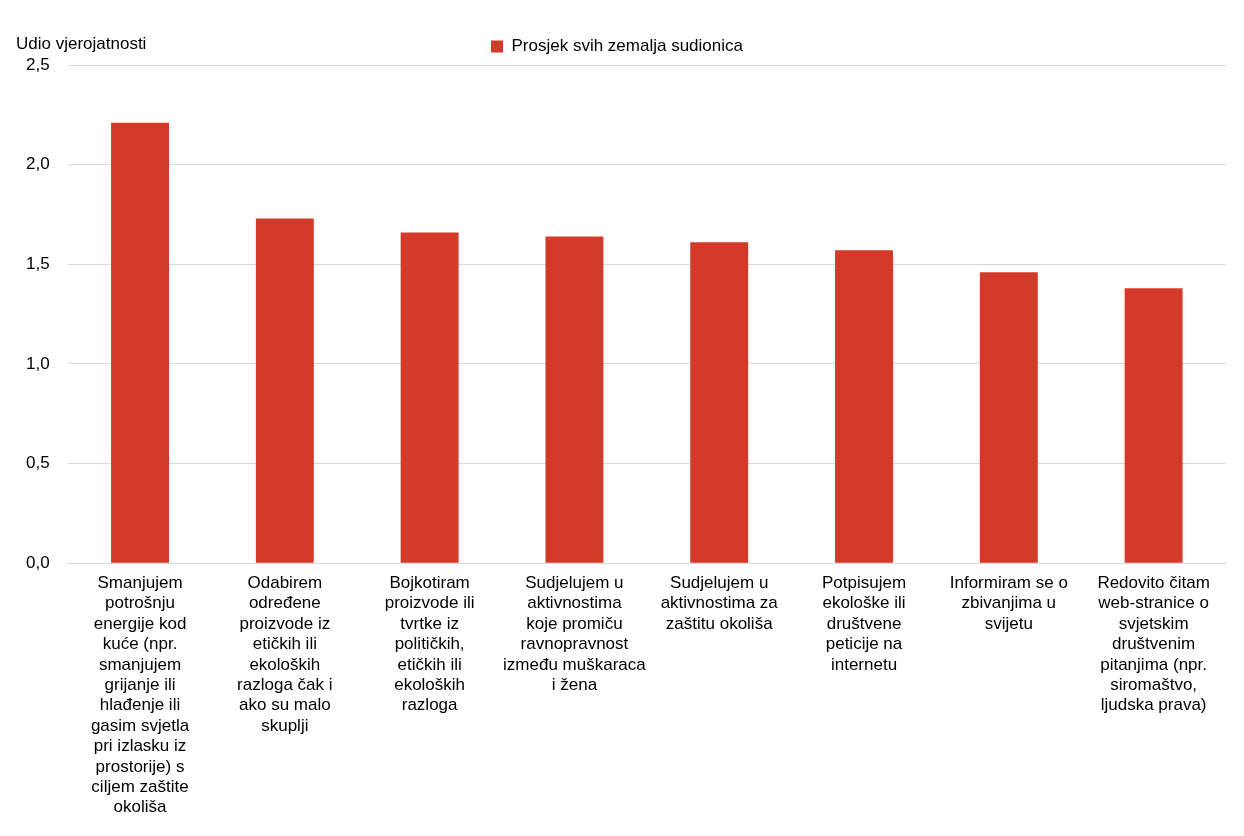 This screenshot has height=836, width=1244. Describe the element at coordinates (864, 623) in the screenshot. I see `x-tick-label: Potpisujem ekološke ili društvene peticije na internetu` at that location.